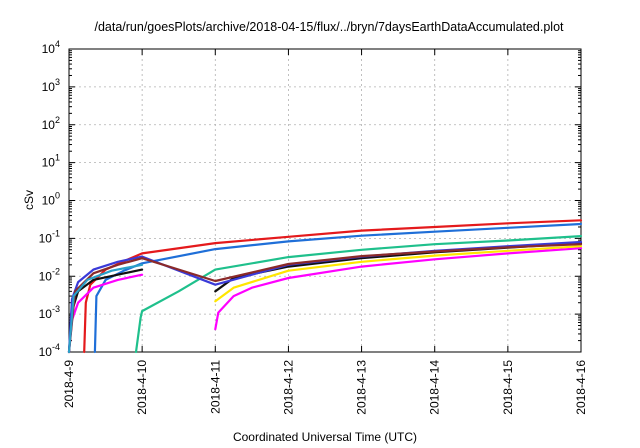 The height and width of the screenshot is (448, 640). What do you see at coordinates (362, 387) in the screenshot?
I see `x-tick-label: 2018-4-13` at bounding box center [362, 387].